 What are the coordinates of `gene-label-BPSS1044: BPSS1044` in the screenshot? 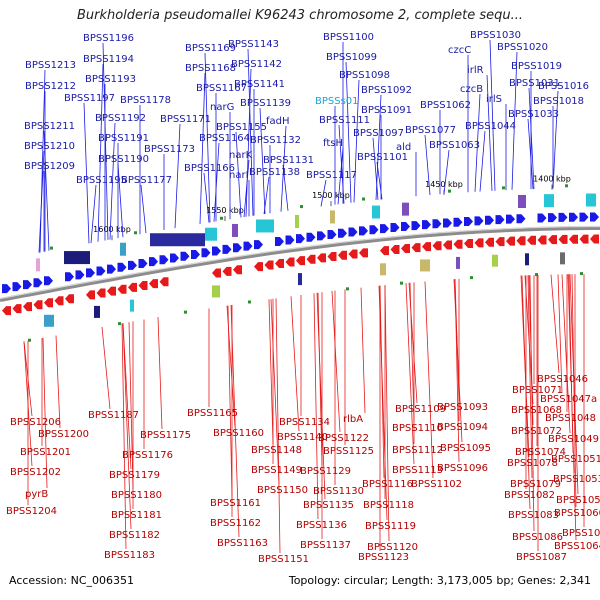 It's located at (490, 126).